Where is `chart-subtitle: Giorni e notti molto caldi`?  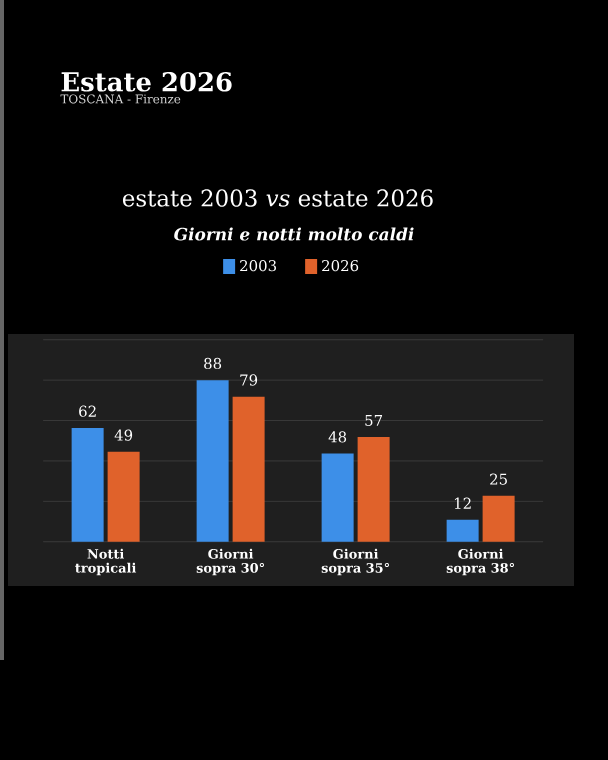 chart-subtitle: Giorni e notti molto caldi is located at coordinates (294, 234).